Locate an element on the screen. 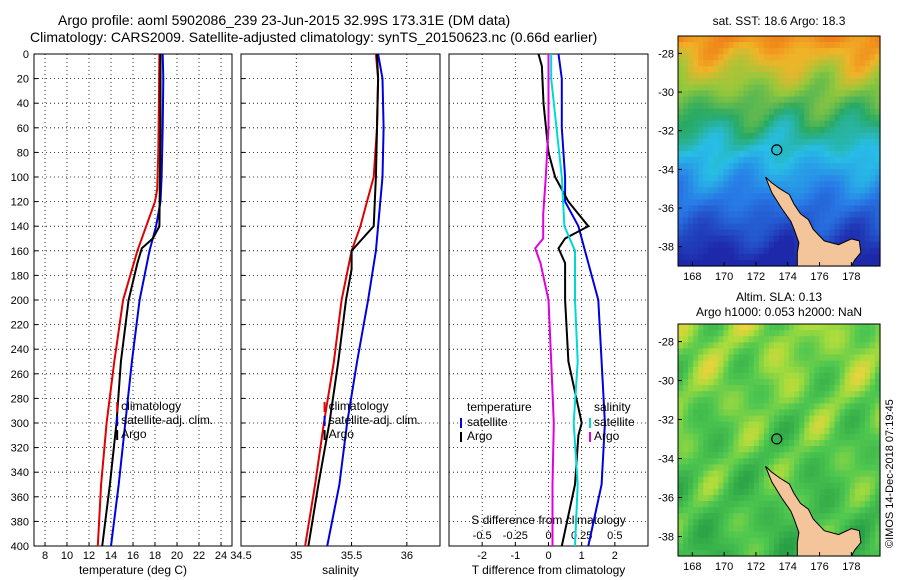  depth-tick-label: 400 is located at coordinates (20, 547).